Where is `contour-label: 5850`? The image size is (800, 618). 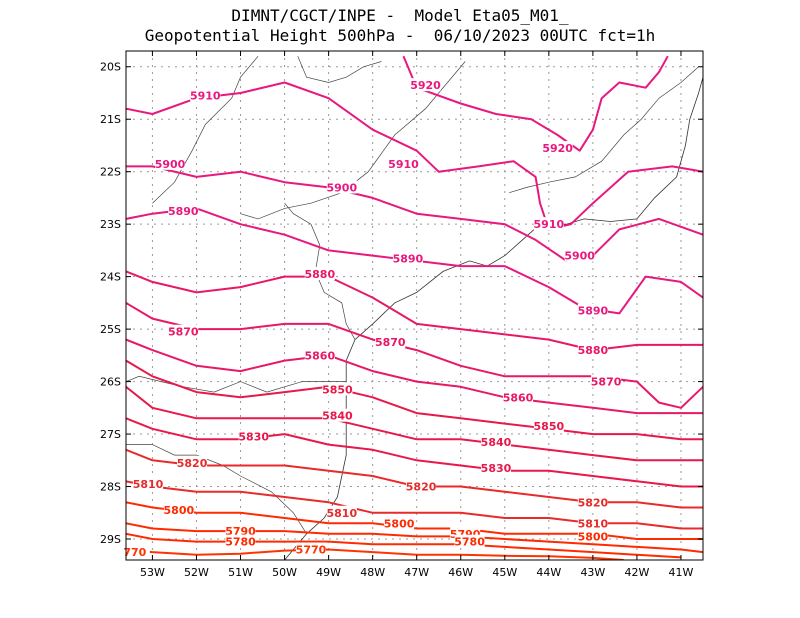
contour-label: 5850 is located at coordinates (337, 389).